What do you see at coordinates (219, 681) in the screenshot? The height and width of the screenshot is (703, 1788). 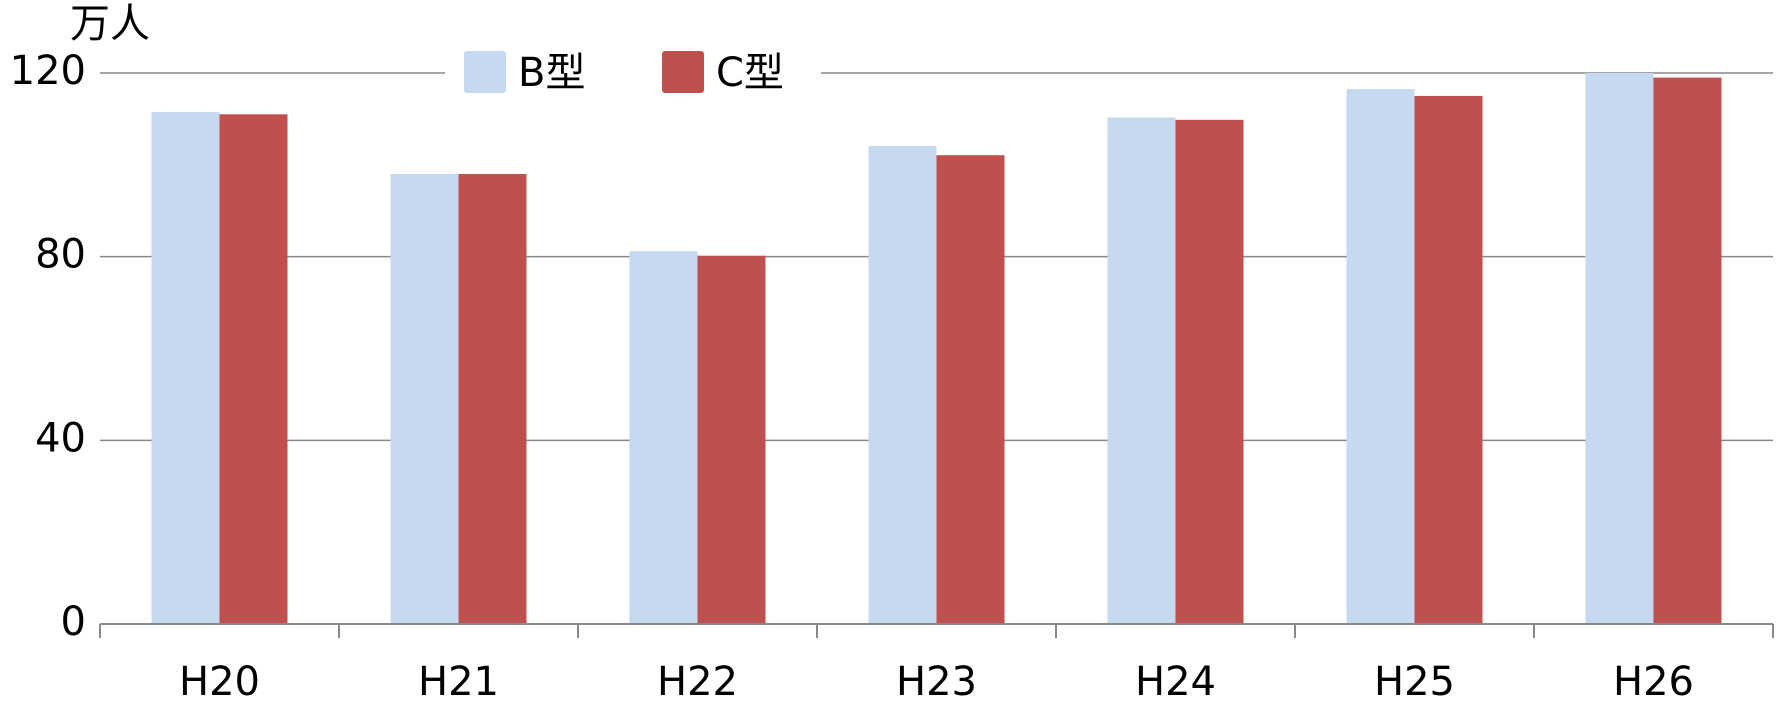 I see `x-tick-label: H20` at bounding box center [219, 681].